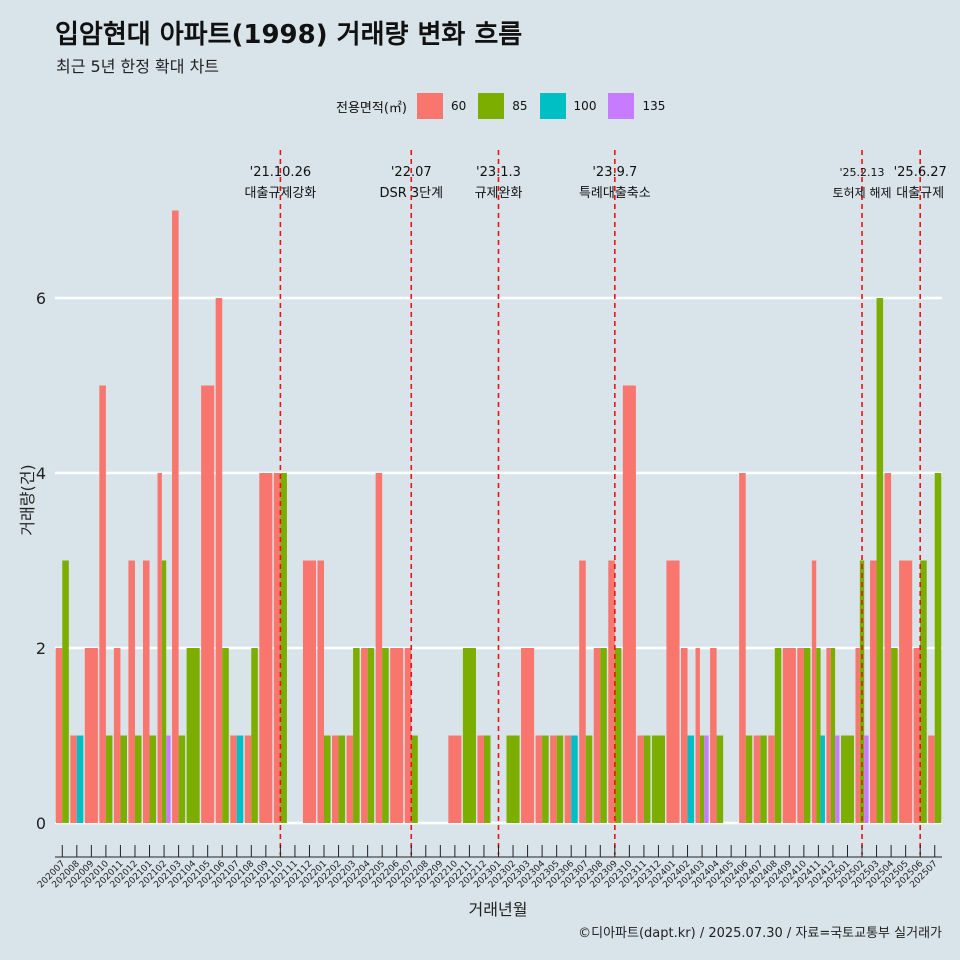 Image resolution: width=960 pixels, height=960 pixels. Describe the element at coordinates (862, 172) in the screenshot. I see `event-date: '25.2.13` at that location.